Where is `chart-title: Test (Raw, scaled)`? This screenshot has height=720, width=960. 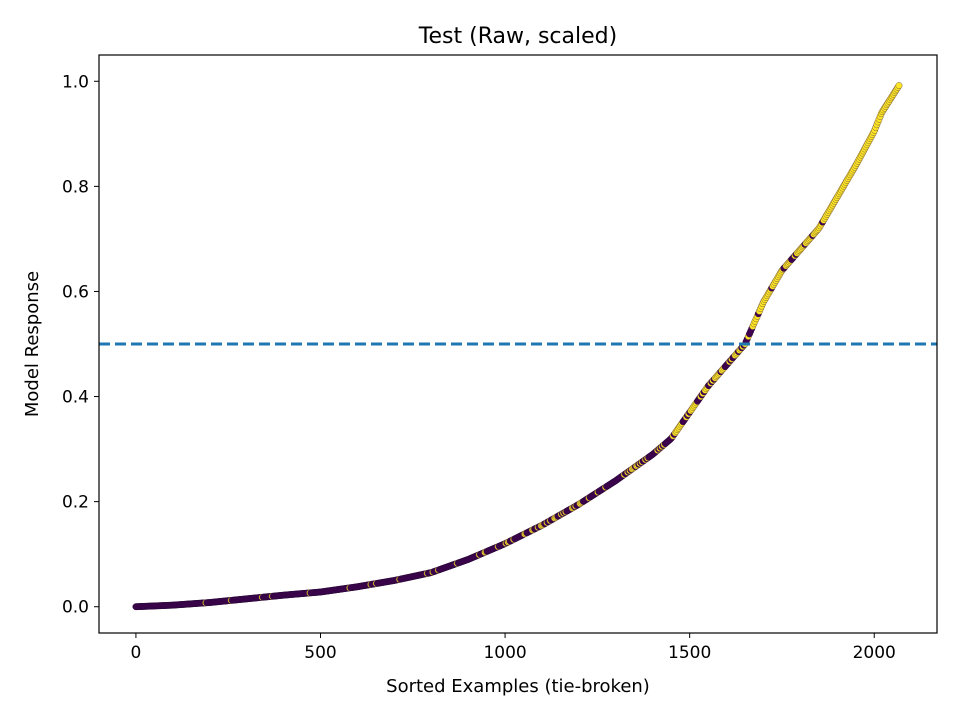 chart-title: Test (Raw, scaled) is located at coordinates (517, 36).